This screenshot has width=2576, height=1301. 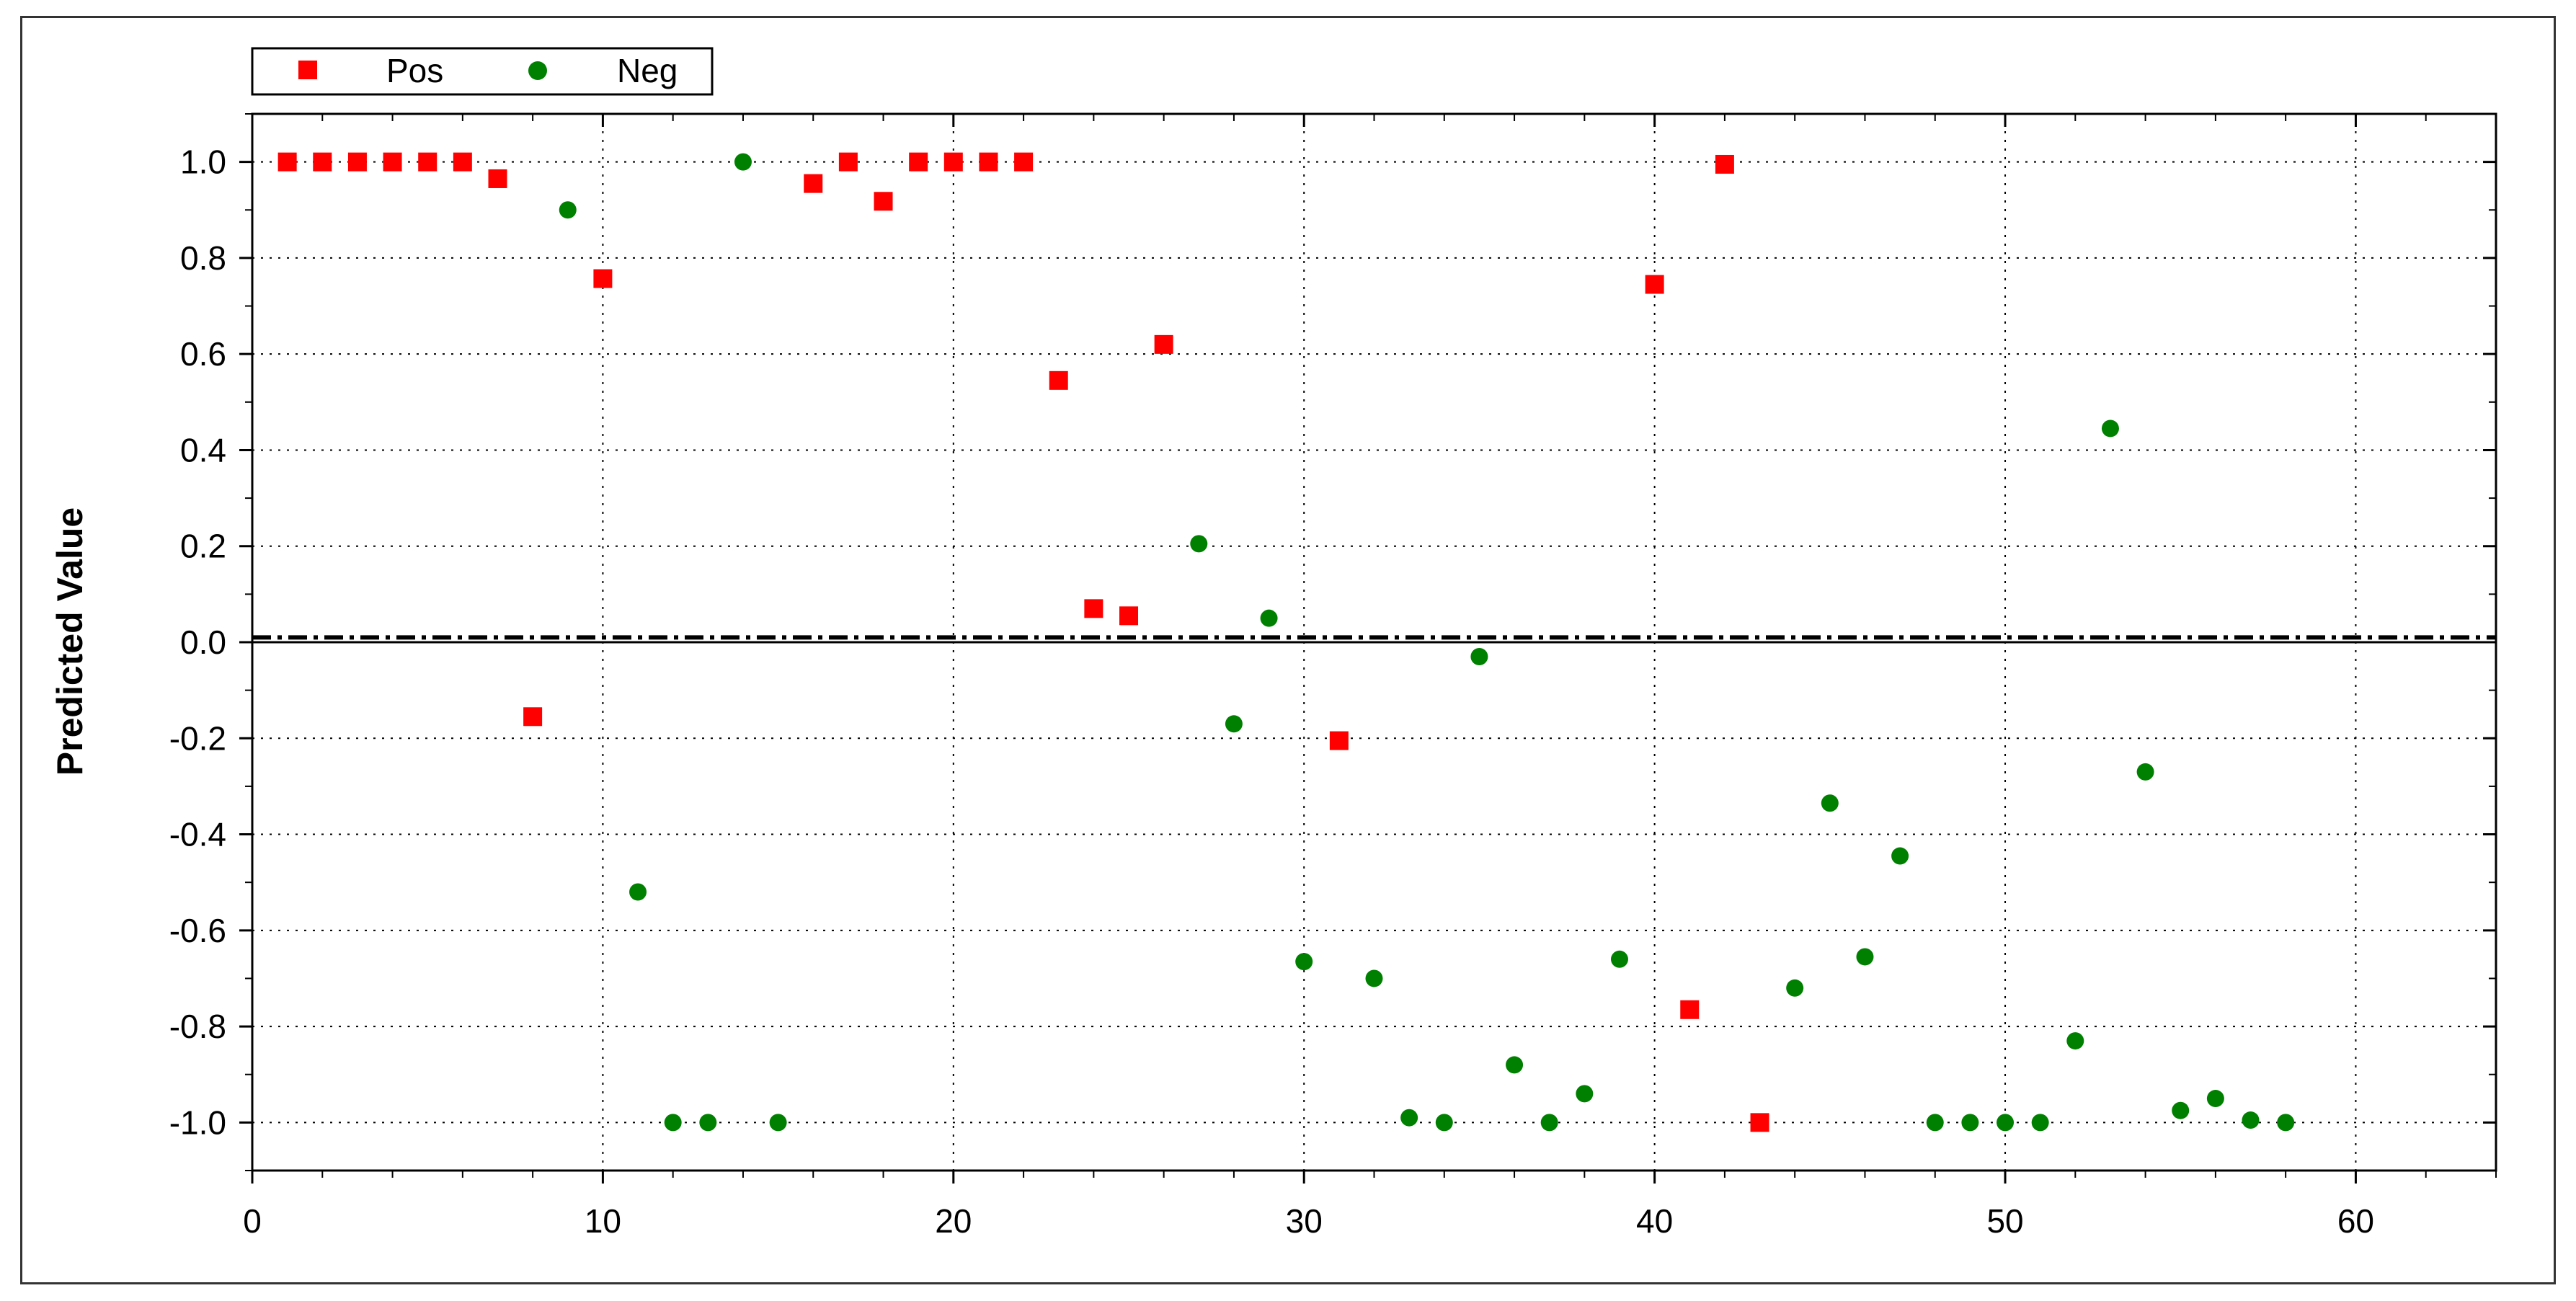 I want to click on legend-box, so click(x=483, y=71).